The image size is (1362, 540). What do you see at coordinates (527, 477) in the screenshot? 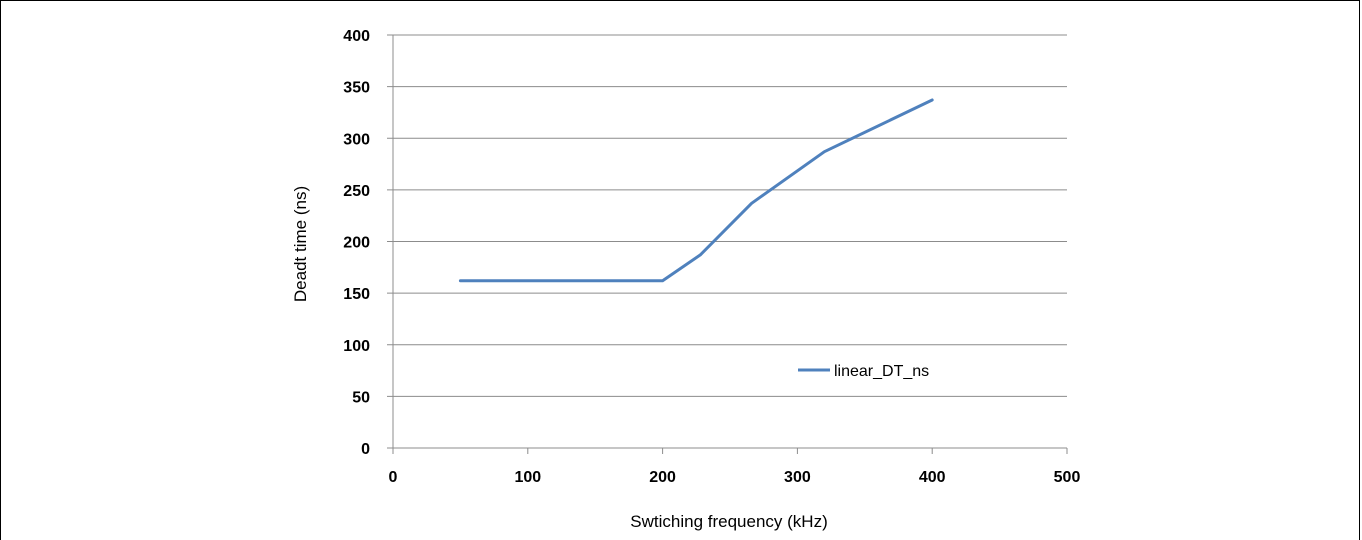
I see `x-tick-label-100: 100` at bounding box center [527, 477].